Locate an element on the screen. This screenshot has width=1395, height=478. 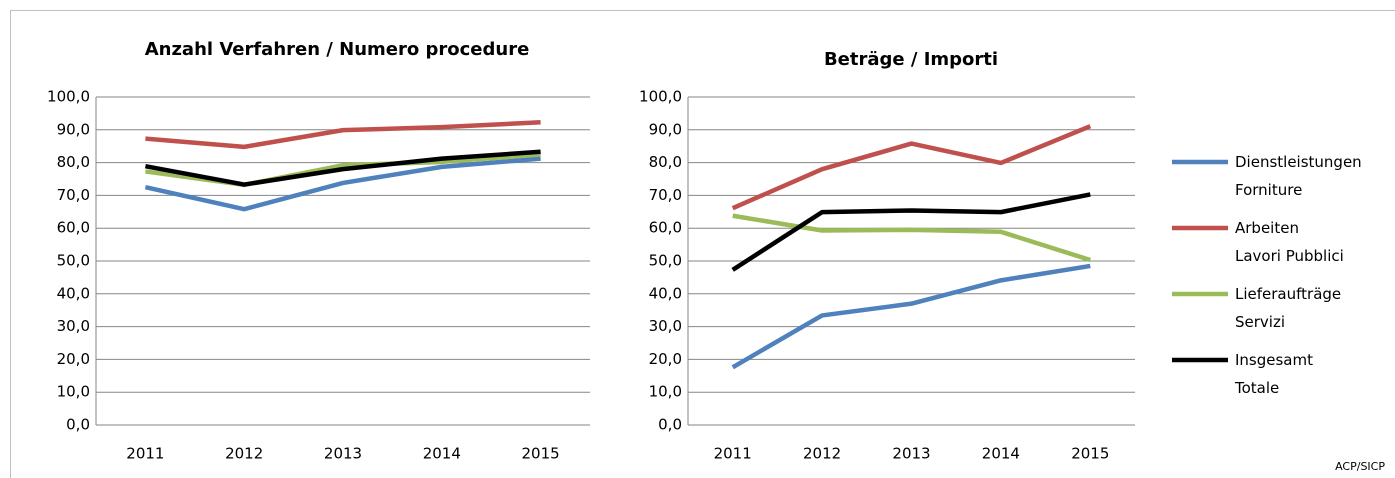
source-note: ACP/SICP is located at coordinates (1360, 466).